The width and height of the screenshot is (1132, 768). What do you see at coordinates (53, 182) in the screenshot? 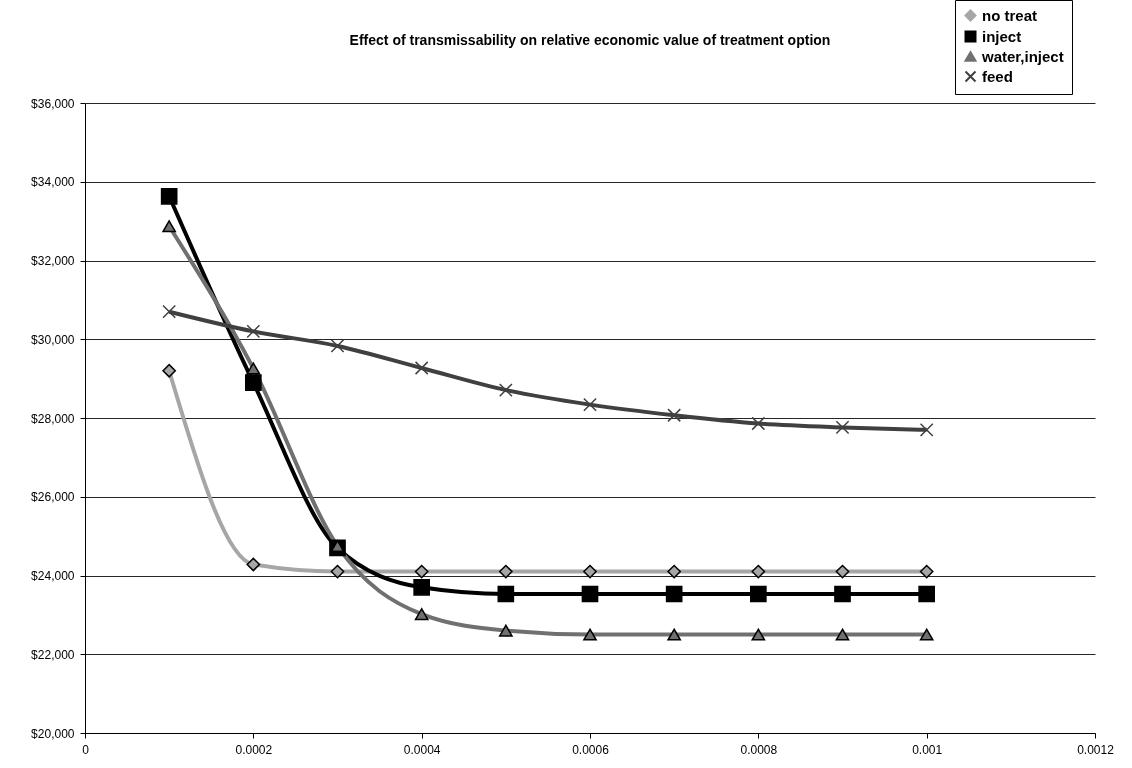
I see `y-tick-label: $34,000` at bounding box center [53, 182].